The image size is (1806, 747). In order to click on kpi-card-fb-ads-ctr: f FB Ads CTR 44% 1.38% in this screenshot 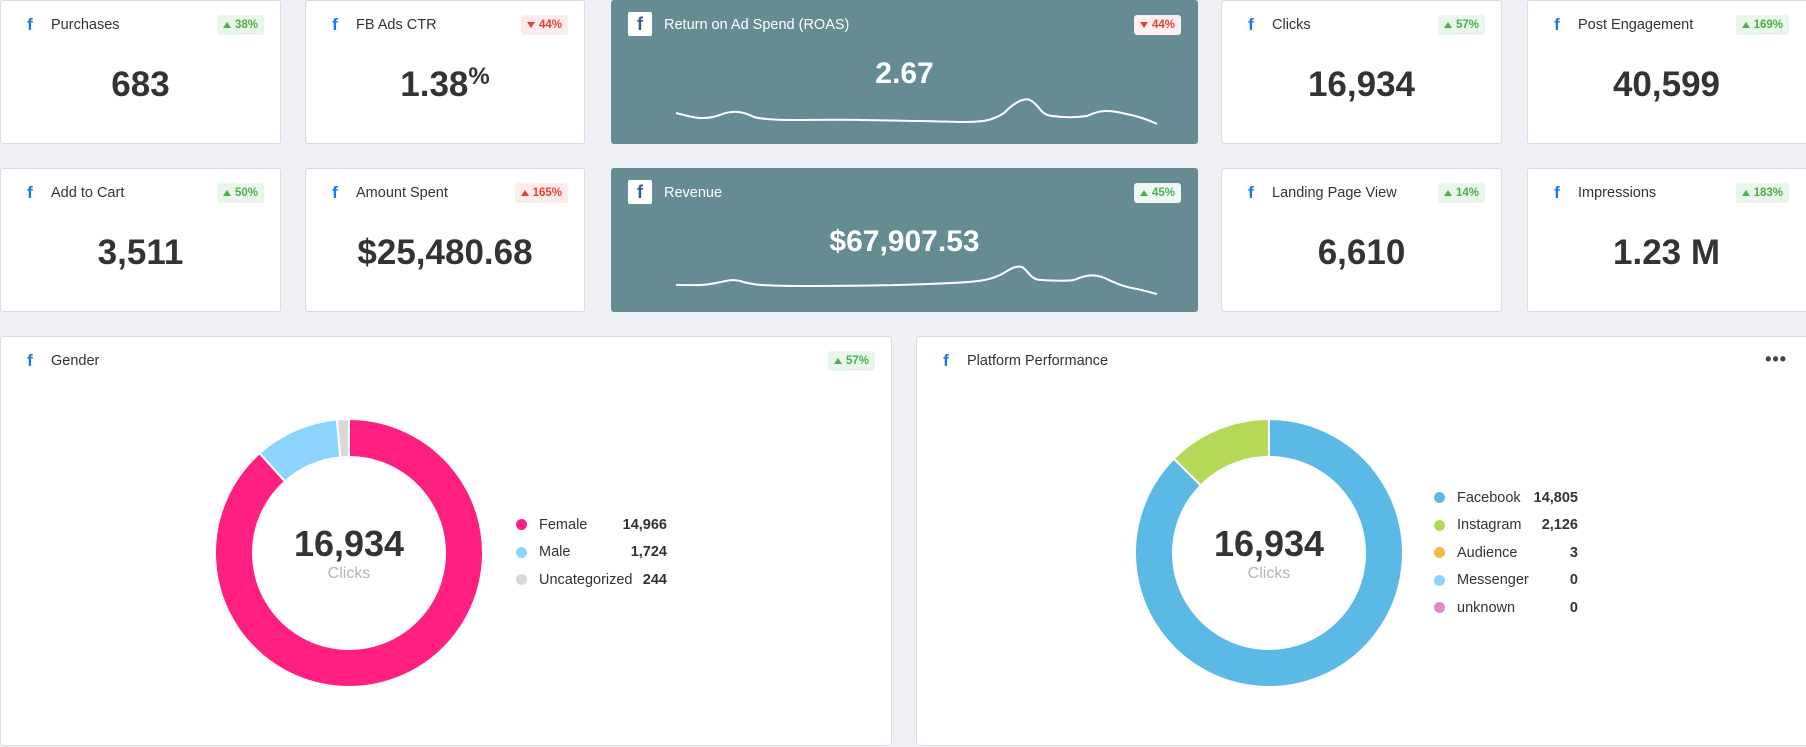, I will do `click(445, 72)`.